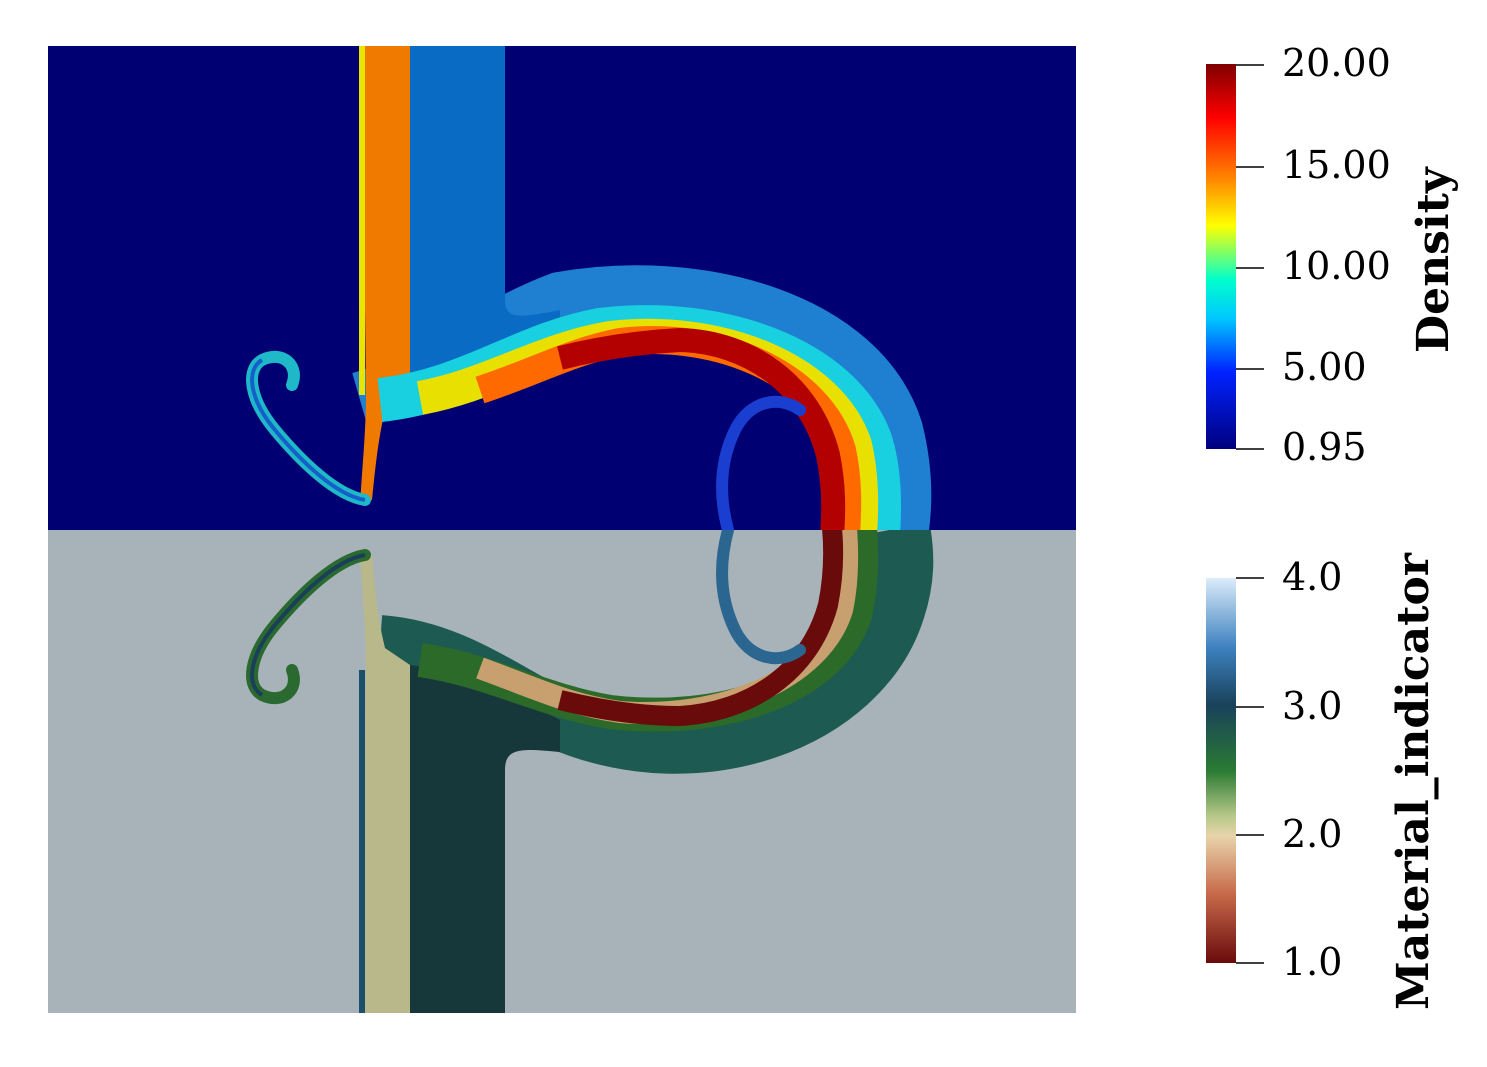  What do you see at coordinates (1413, 781) in the screenshot?
I see `material-colorbar-title: Material_indicator` at bounding box center [1413, 781].